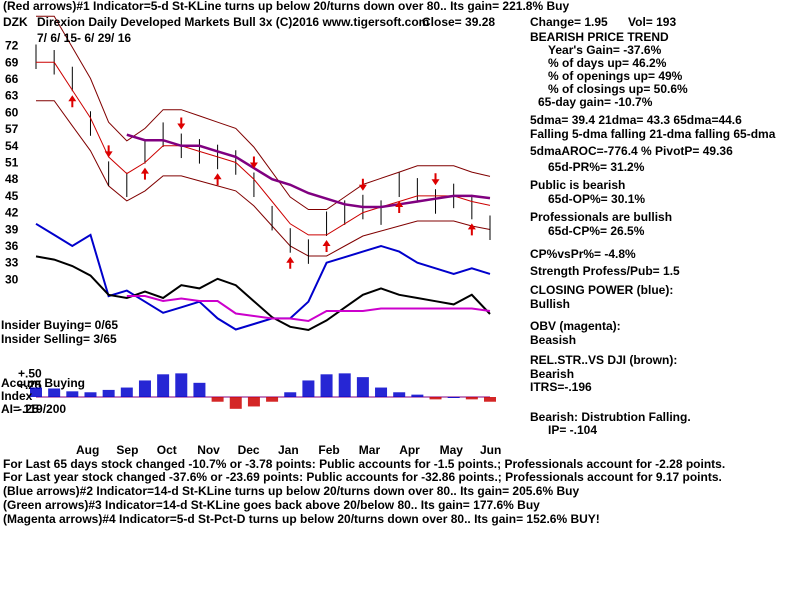  I want to click on y-tick-label: 60, so click(12, 112).